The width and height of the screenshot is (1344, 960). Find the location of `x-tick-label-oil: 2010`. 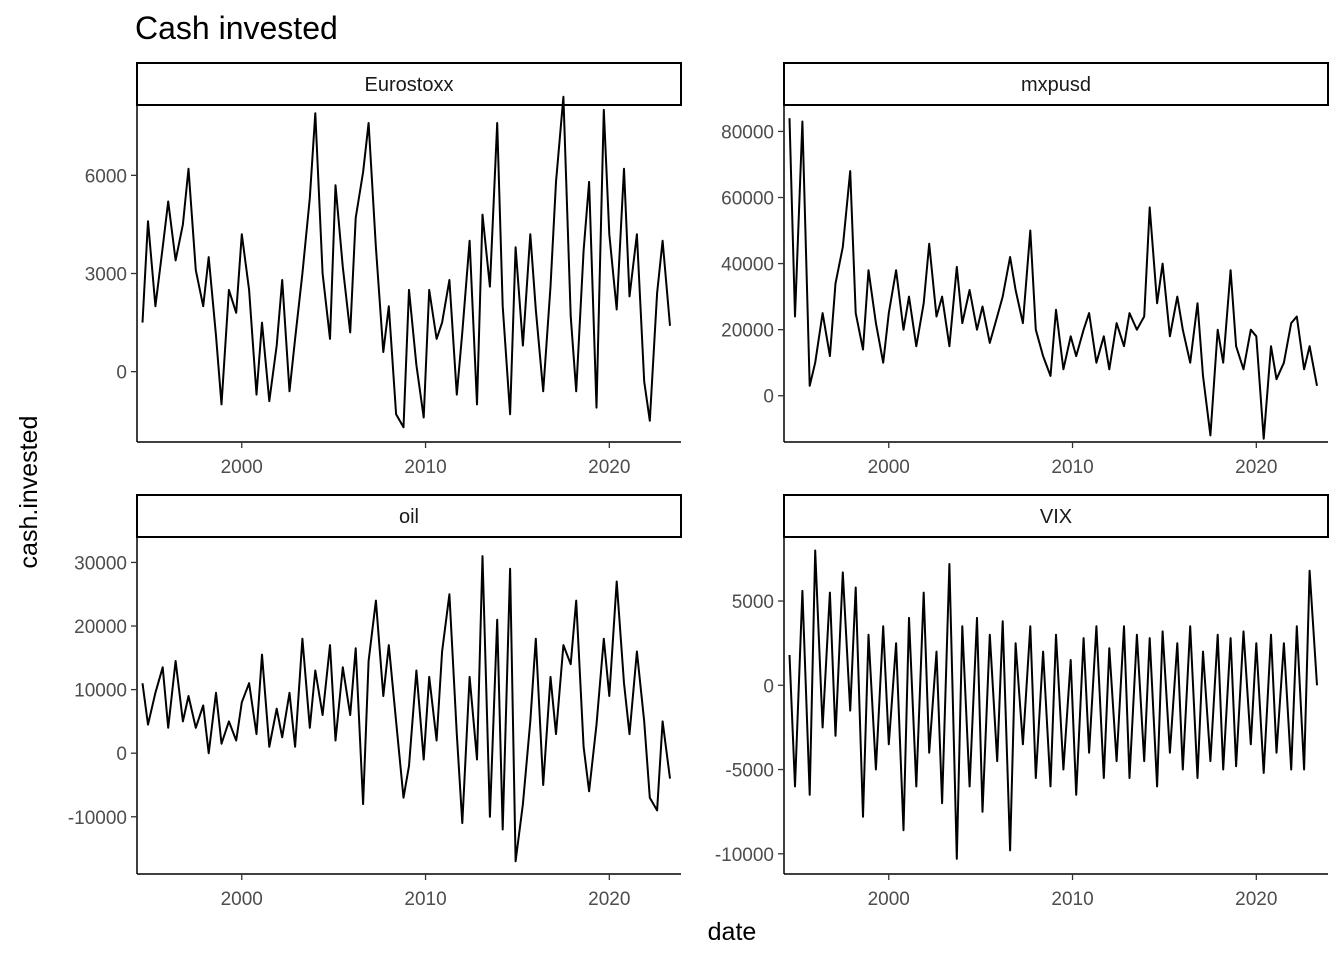

x-tick-label-oil: 2010 is located at coordinates (425, 899).